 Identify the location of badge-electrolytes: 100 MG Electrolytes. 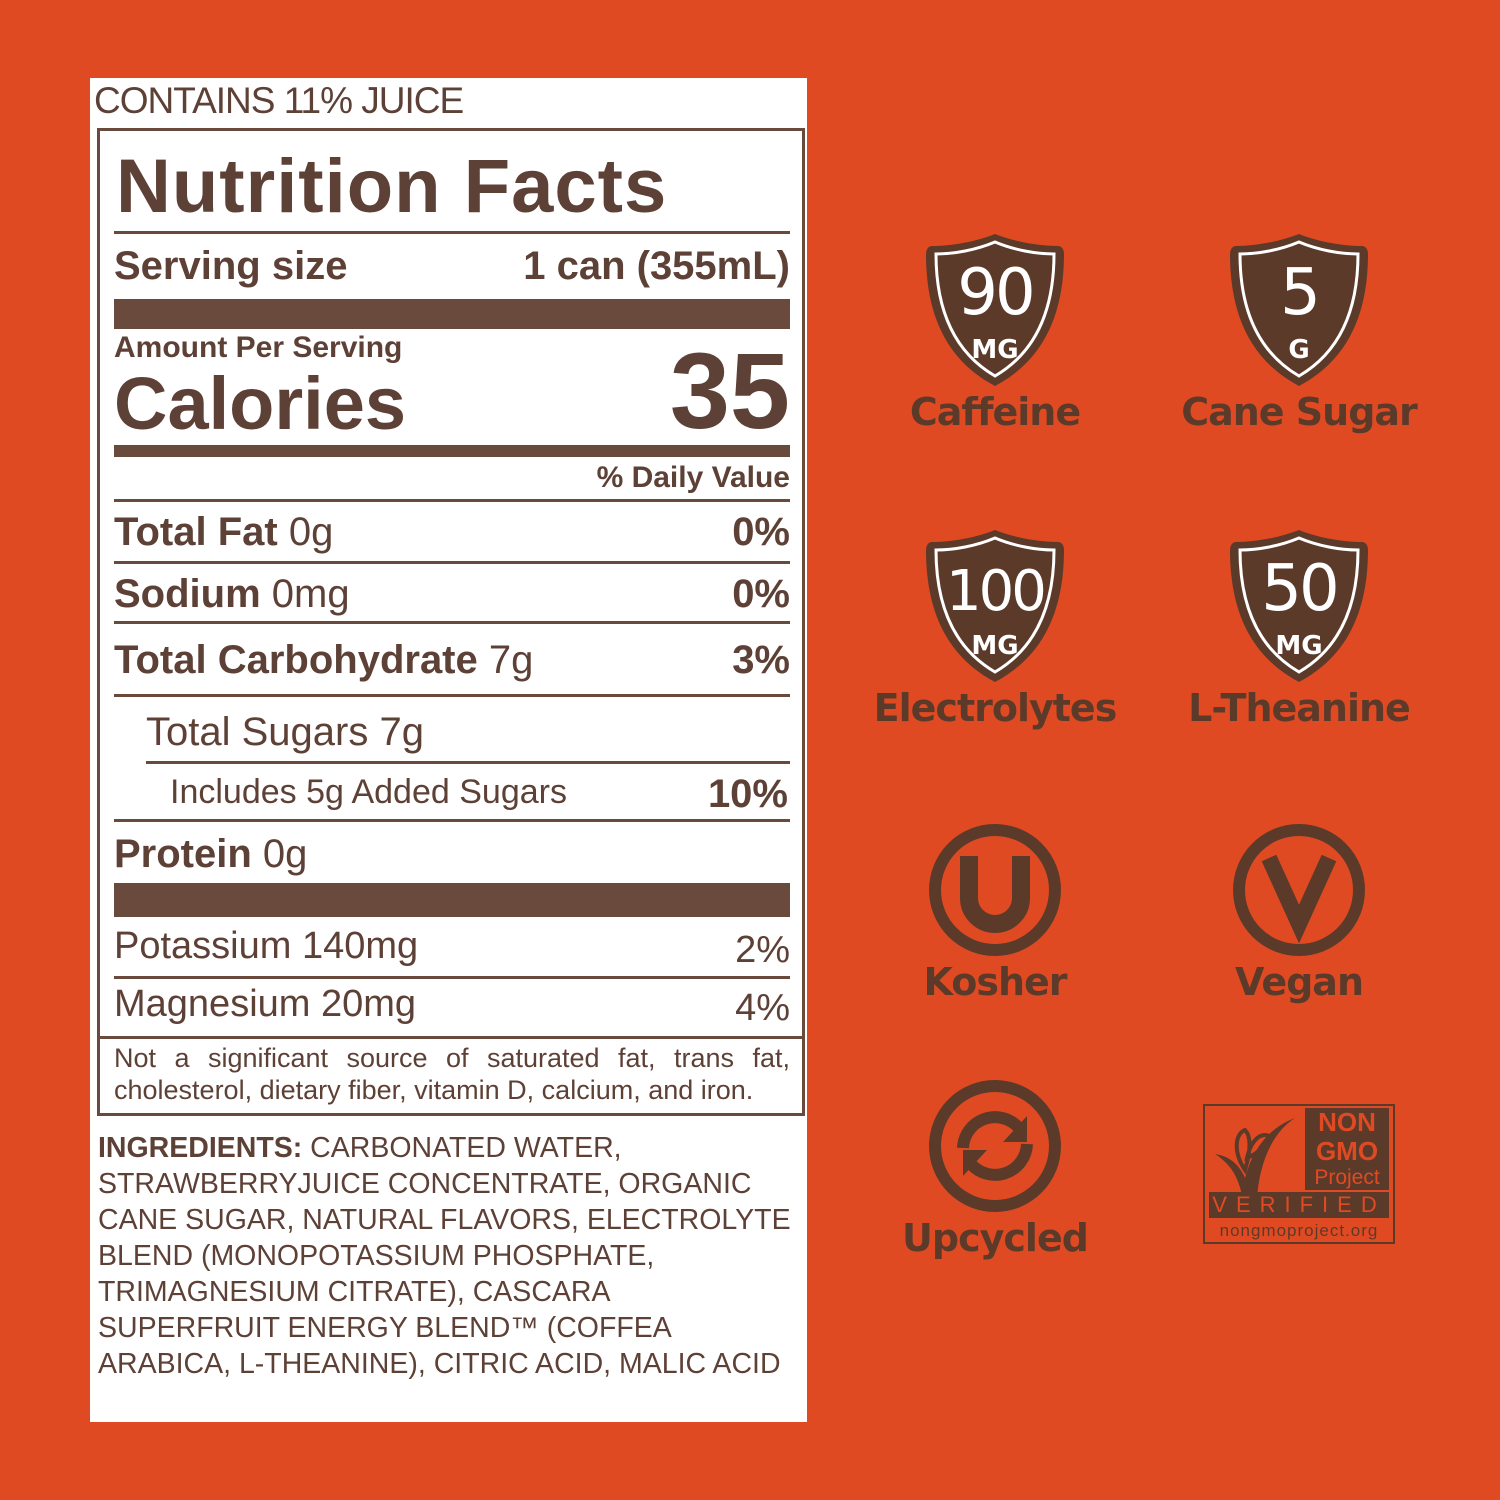
(995, 629).